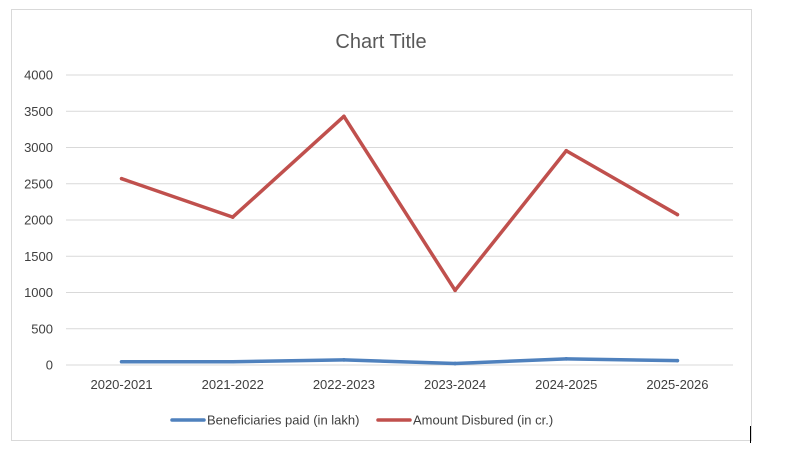 This screenshot has height=464, width=800. I want to click on y-tick-label: 500, so click(42, 328).